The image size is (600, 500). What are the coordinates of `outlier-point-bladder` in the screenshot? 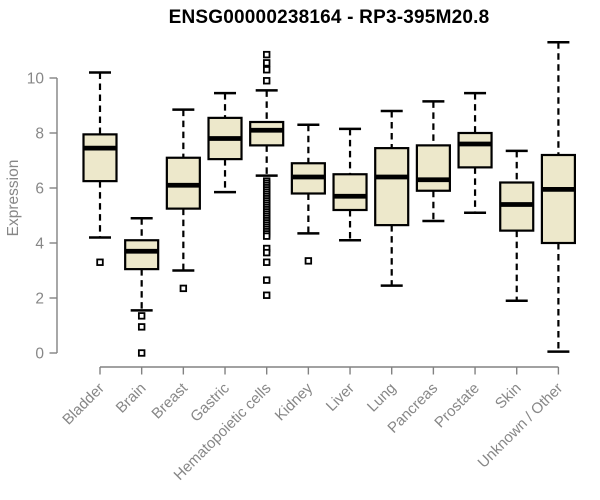 It's located at (100, 262).